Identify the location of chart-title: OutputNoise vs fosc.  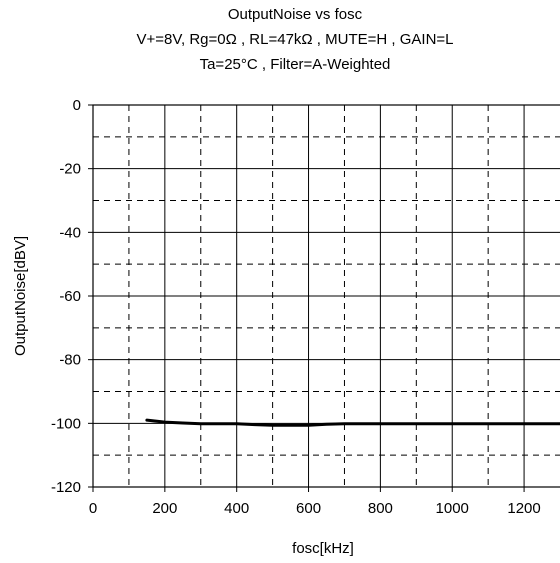
(295, 14).